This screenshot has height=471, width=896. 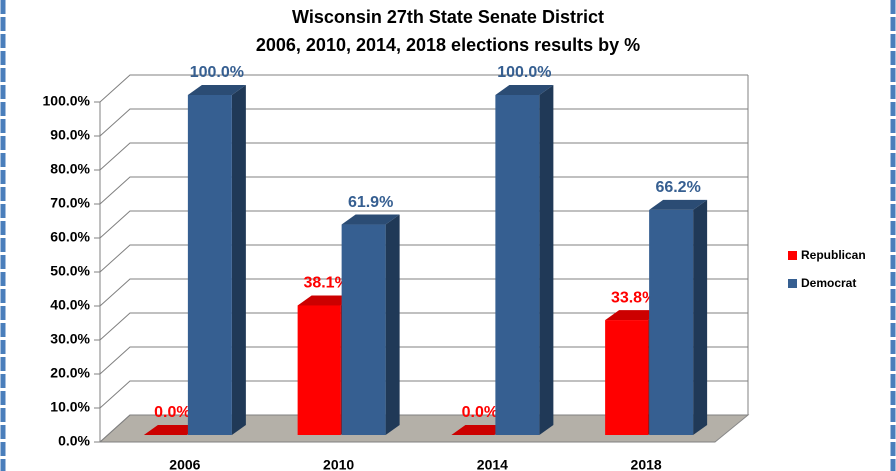 What do you see at coordinates (325, 283) in the screenshot?
I see `data-label: 38.1%` at bounding box center [325, 283].